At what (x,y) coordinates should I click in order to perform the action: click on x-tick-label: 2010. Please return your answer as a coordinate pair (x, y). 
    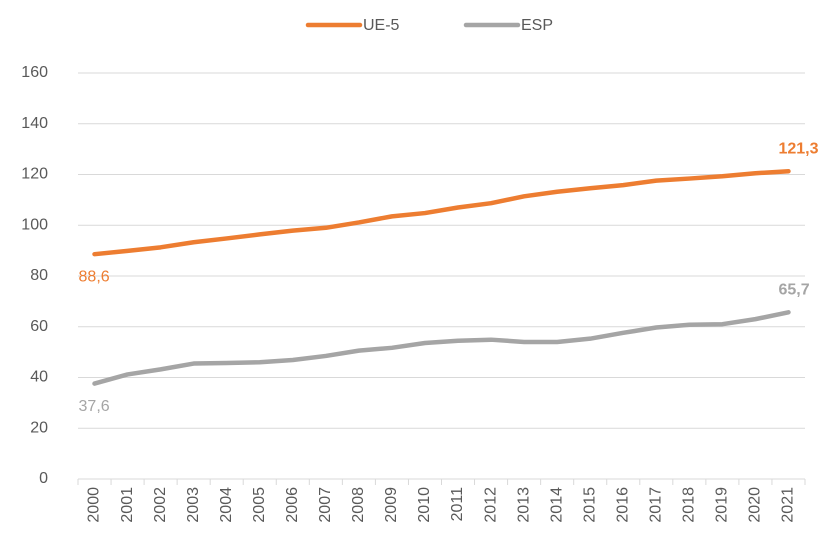
    Looking at the image, I should click on (424, 505).